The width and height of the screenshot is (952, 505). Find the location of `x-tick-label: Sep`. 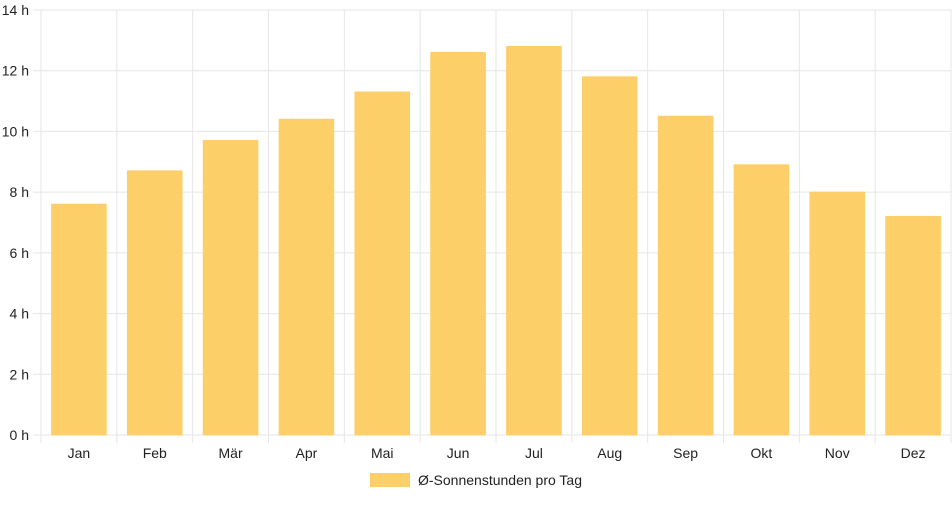

x-tick-label: Sep is located at coordinates (685, 453).